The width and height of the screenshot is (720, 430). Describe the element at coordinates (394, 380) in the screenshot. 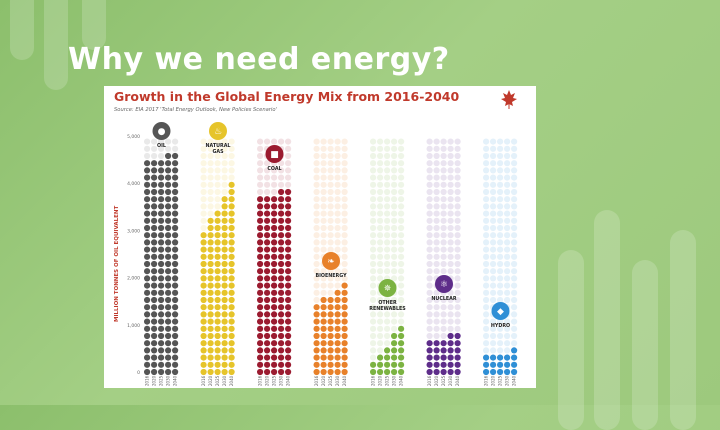

I see `x-tick-label: 2030` at that location.